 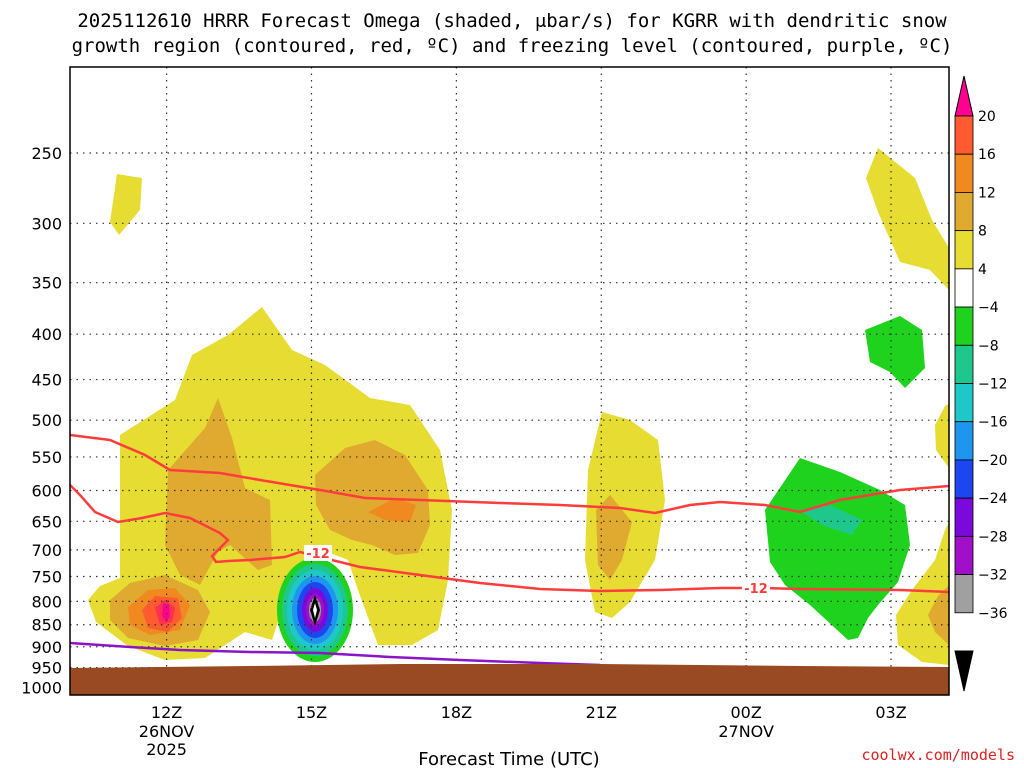 I want to click on y-tick-label-250: 250, so click(x=46, y=153).